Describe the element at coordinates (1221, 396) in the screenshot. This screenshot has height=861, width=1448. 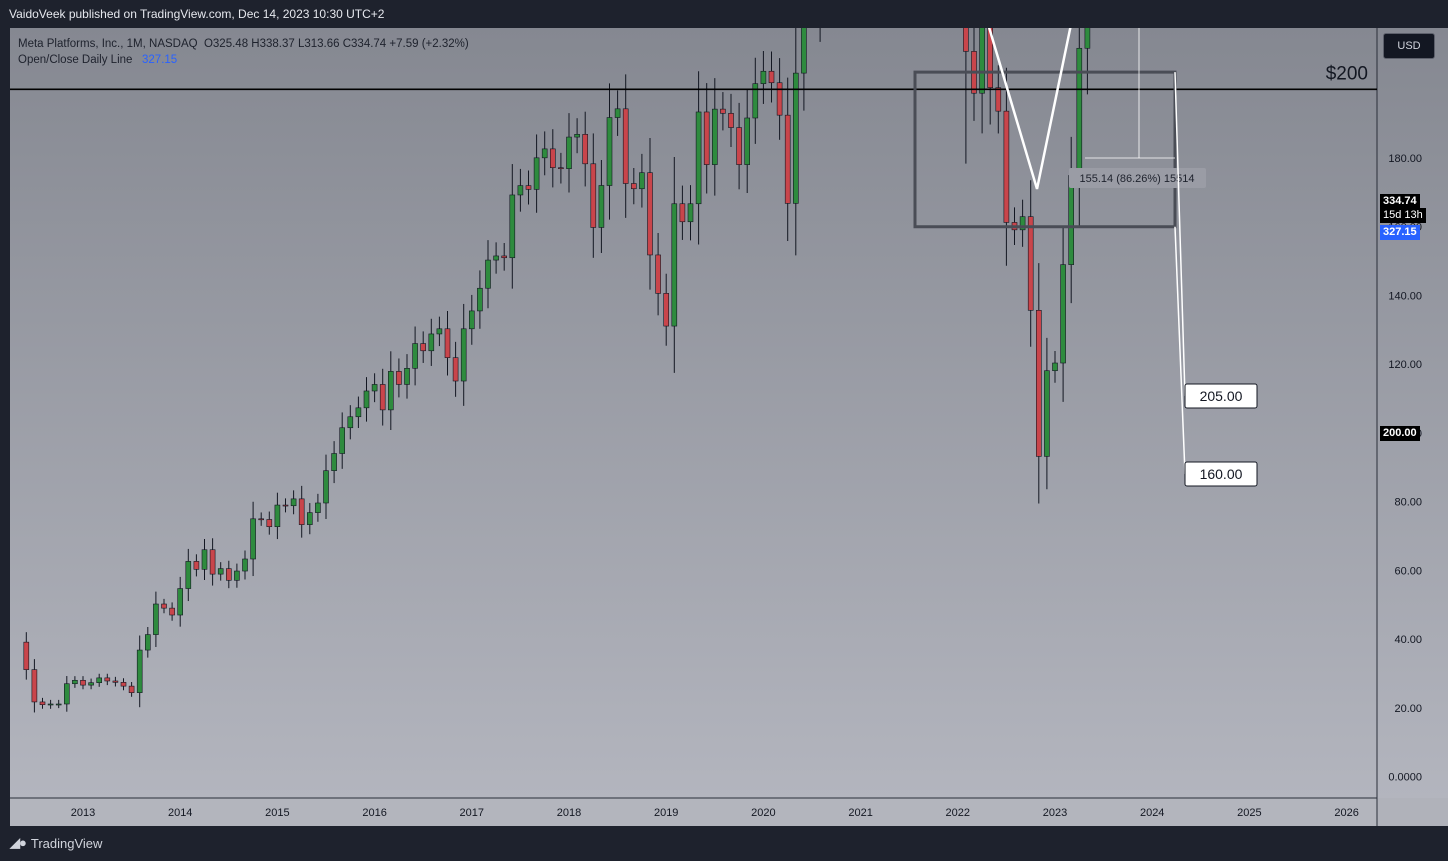
I see `callout-205-bg` at that location.